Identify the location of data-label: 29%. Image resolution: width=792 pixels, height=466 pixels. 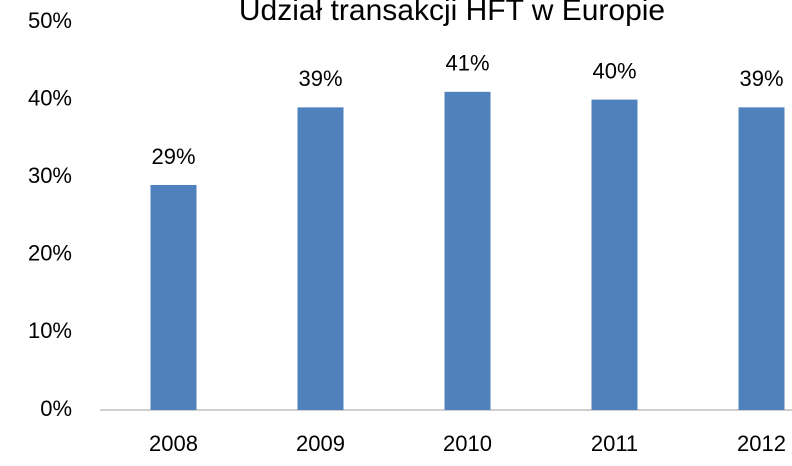
(173, 156).